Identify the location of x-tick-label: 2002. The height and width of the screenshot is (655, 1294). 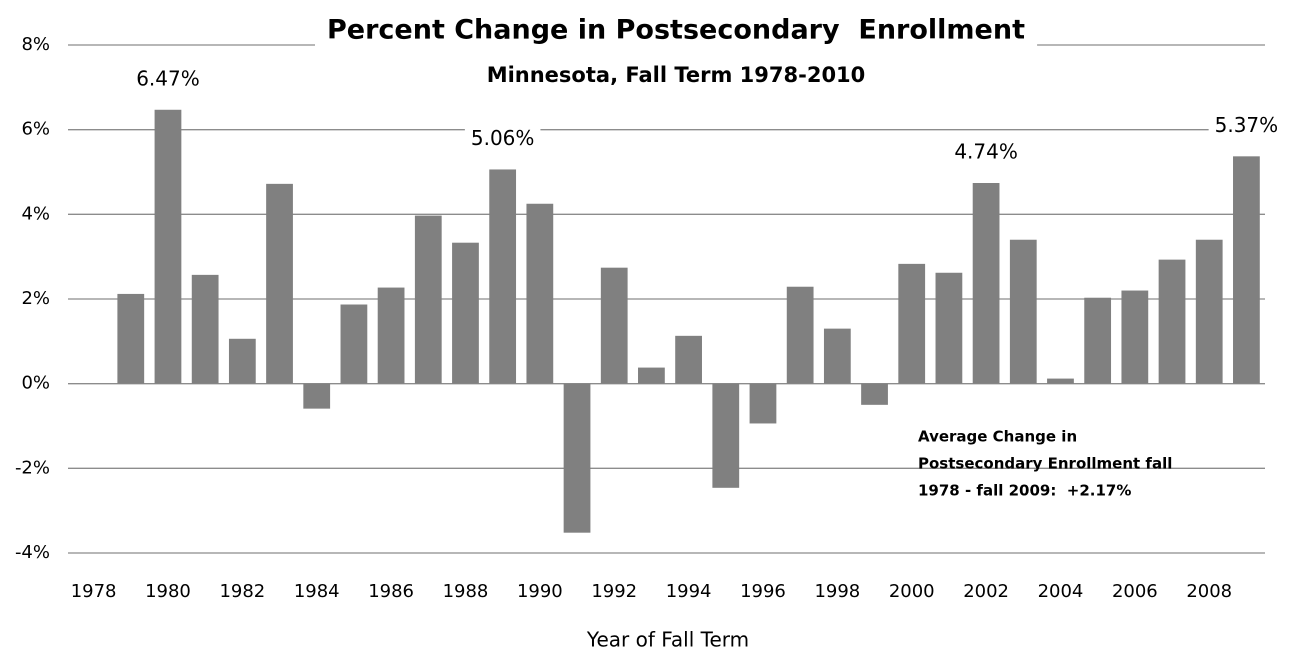
(986, 591).